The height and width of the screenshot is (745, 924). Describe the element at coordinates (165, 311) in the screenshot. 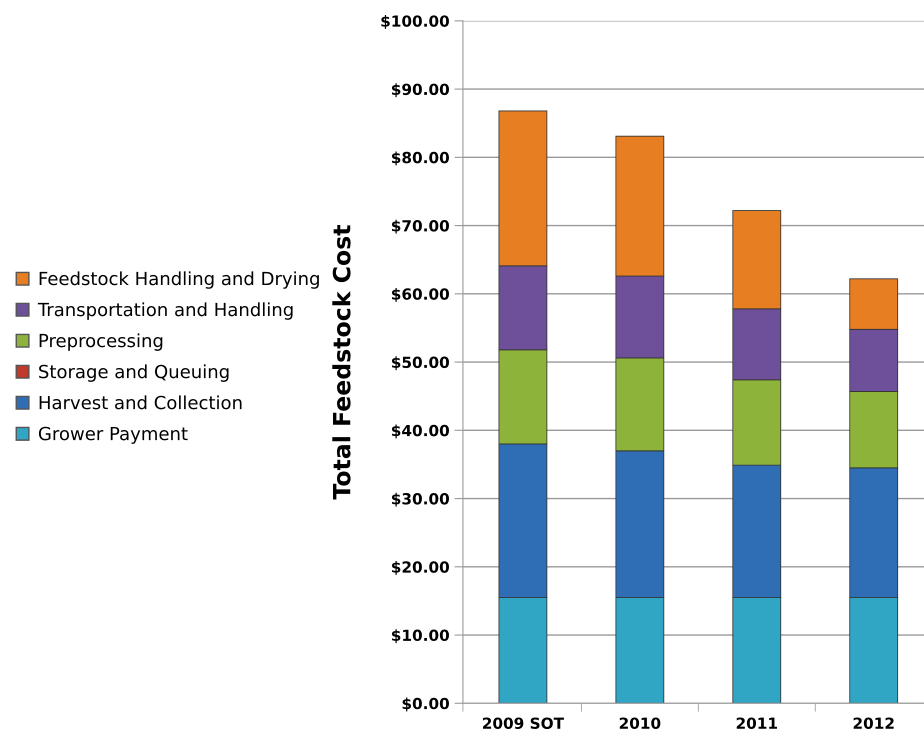

I see `legend-label: Transportation and Handling` at that location.